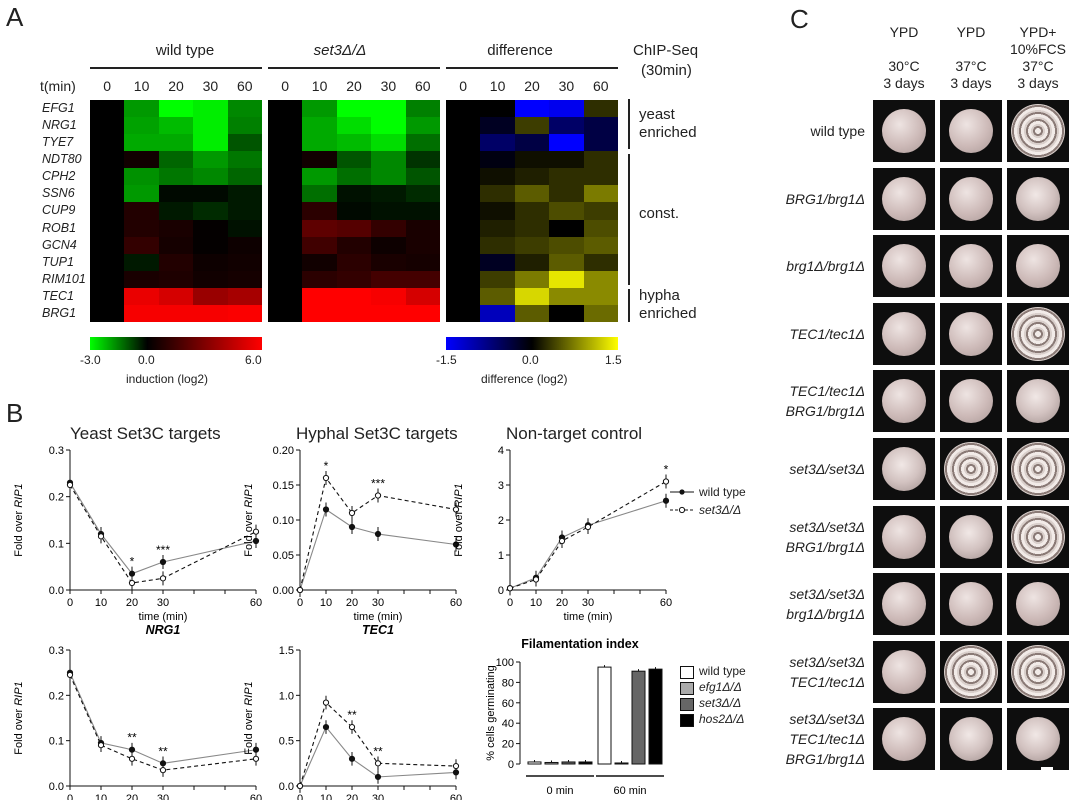 Image resolution: width=1075 pixels, height=800 pixels. Describe the element at coordinates (601, 86) in the screenshot. I see `time-label: 60` at that location.